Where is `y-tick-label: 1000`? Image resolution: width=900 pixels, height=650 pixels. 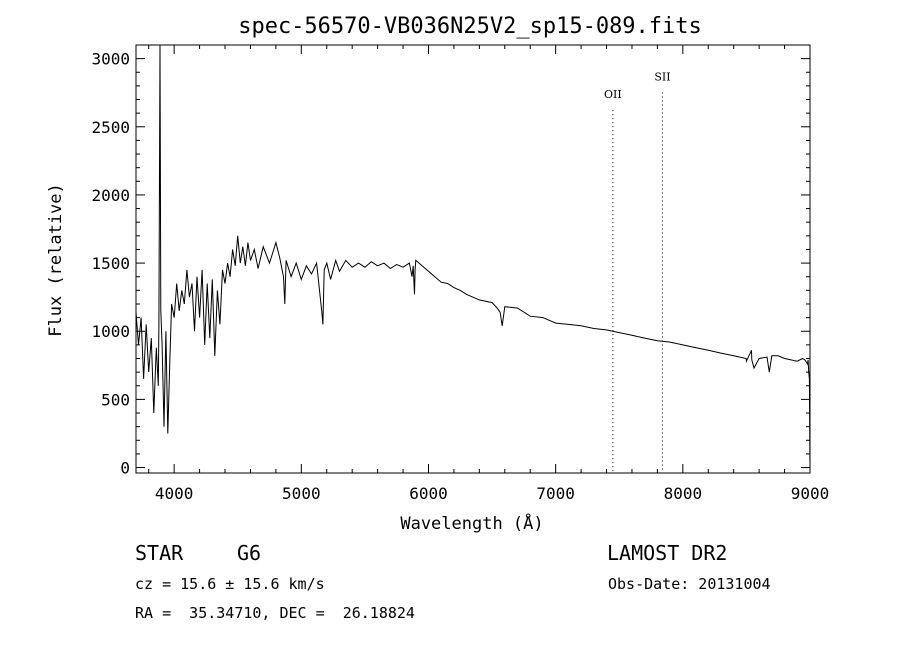 y-tick-label: 1000 is located at coordinates (110, 331).